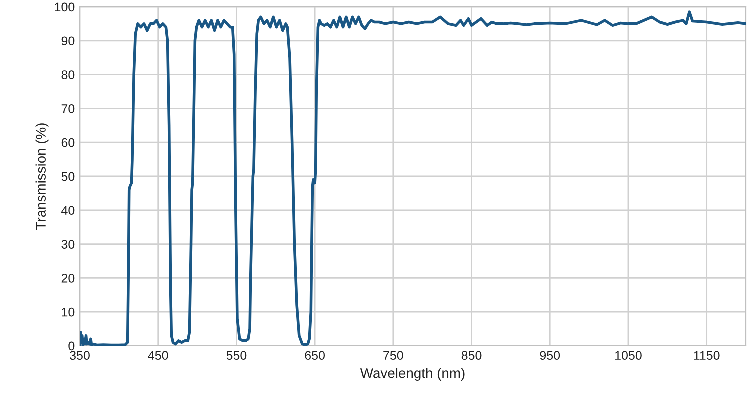 This screenshot has height=399, width=753. Describe the element at coordinates (412, 375) in the screenshot. I see `x-axis-title: Wavelength (nm)` at that location.